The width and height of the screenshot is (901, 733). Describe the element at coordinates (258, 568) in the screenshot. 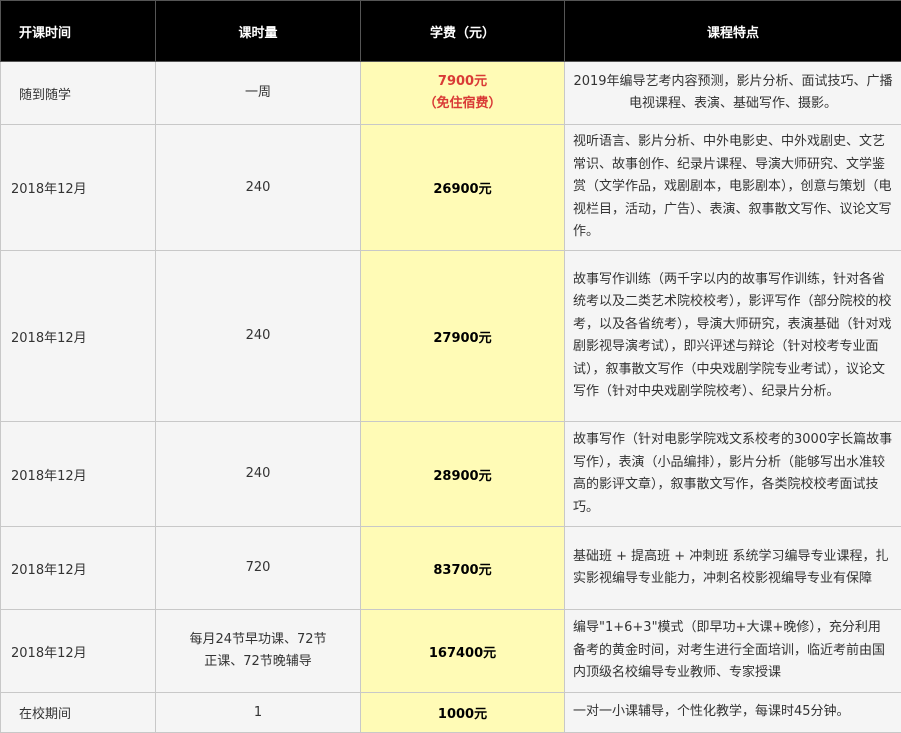

I see `hours-cell: 720` at that location.